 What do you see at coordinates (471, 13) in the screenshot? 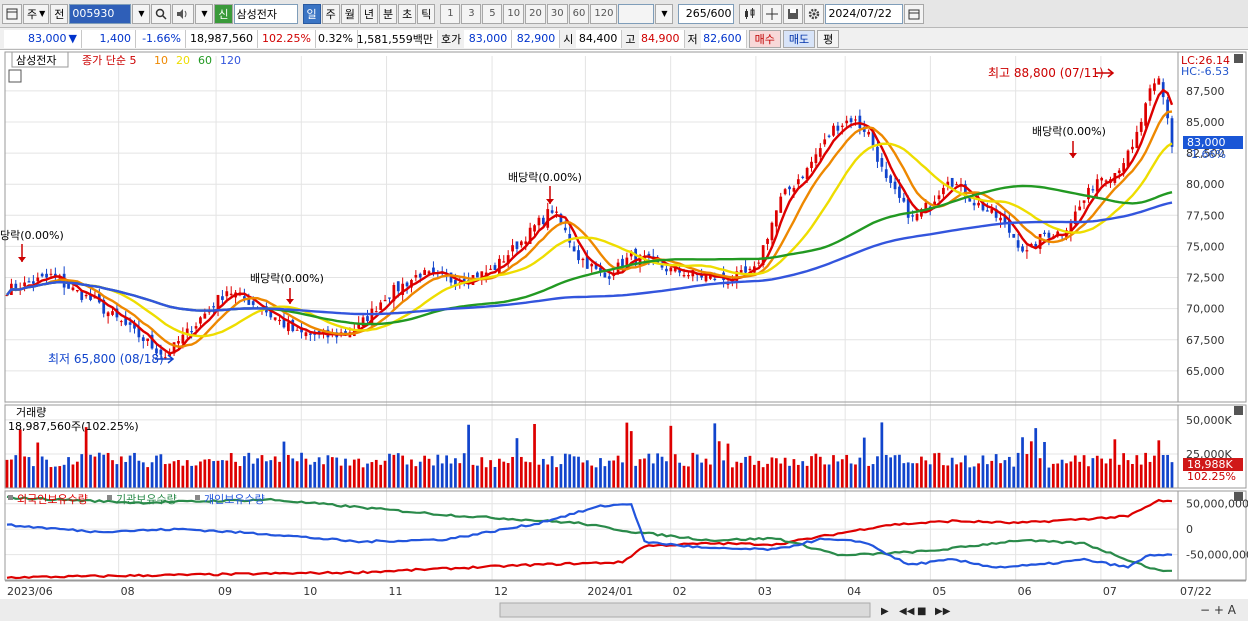
I see `interval-3: 3` at bounding box center [471, 13].